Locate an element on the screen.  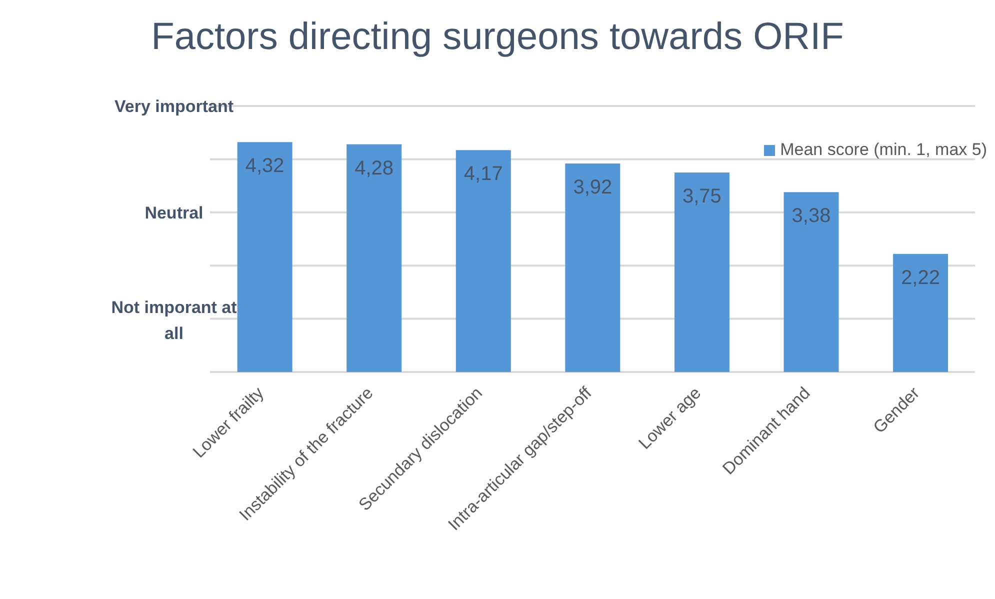
data-label: 3,75 is located at coordinates (702, 197).